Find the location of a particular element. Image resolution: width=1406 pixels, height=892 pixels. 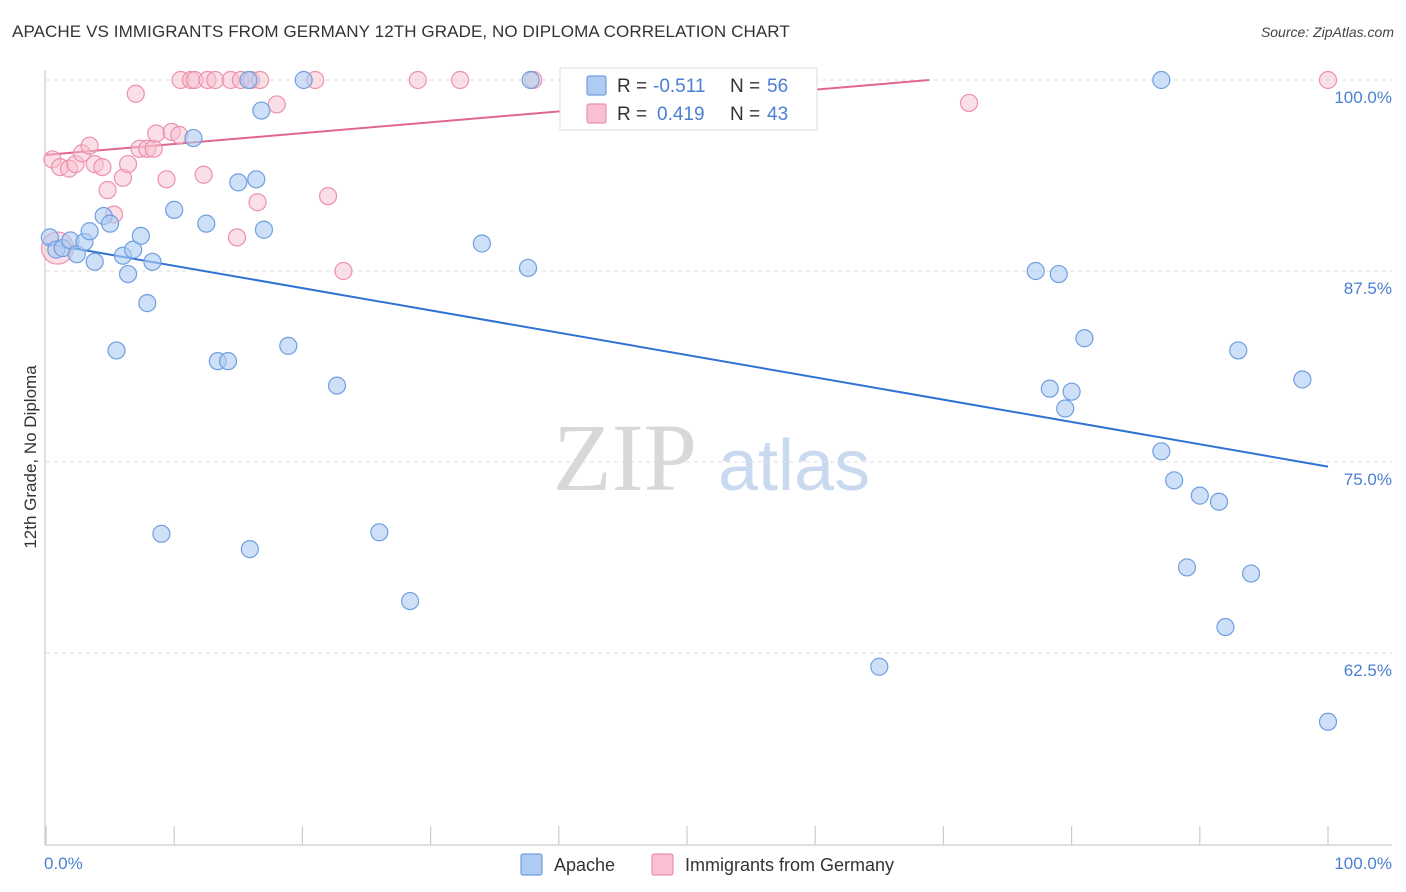

legend-germany-n-value: 43 is located at coordinates (777, 114).